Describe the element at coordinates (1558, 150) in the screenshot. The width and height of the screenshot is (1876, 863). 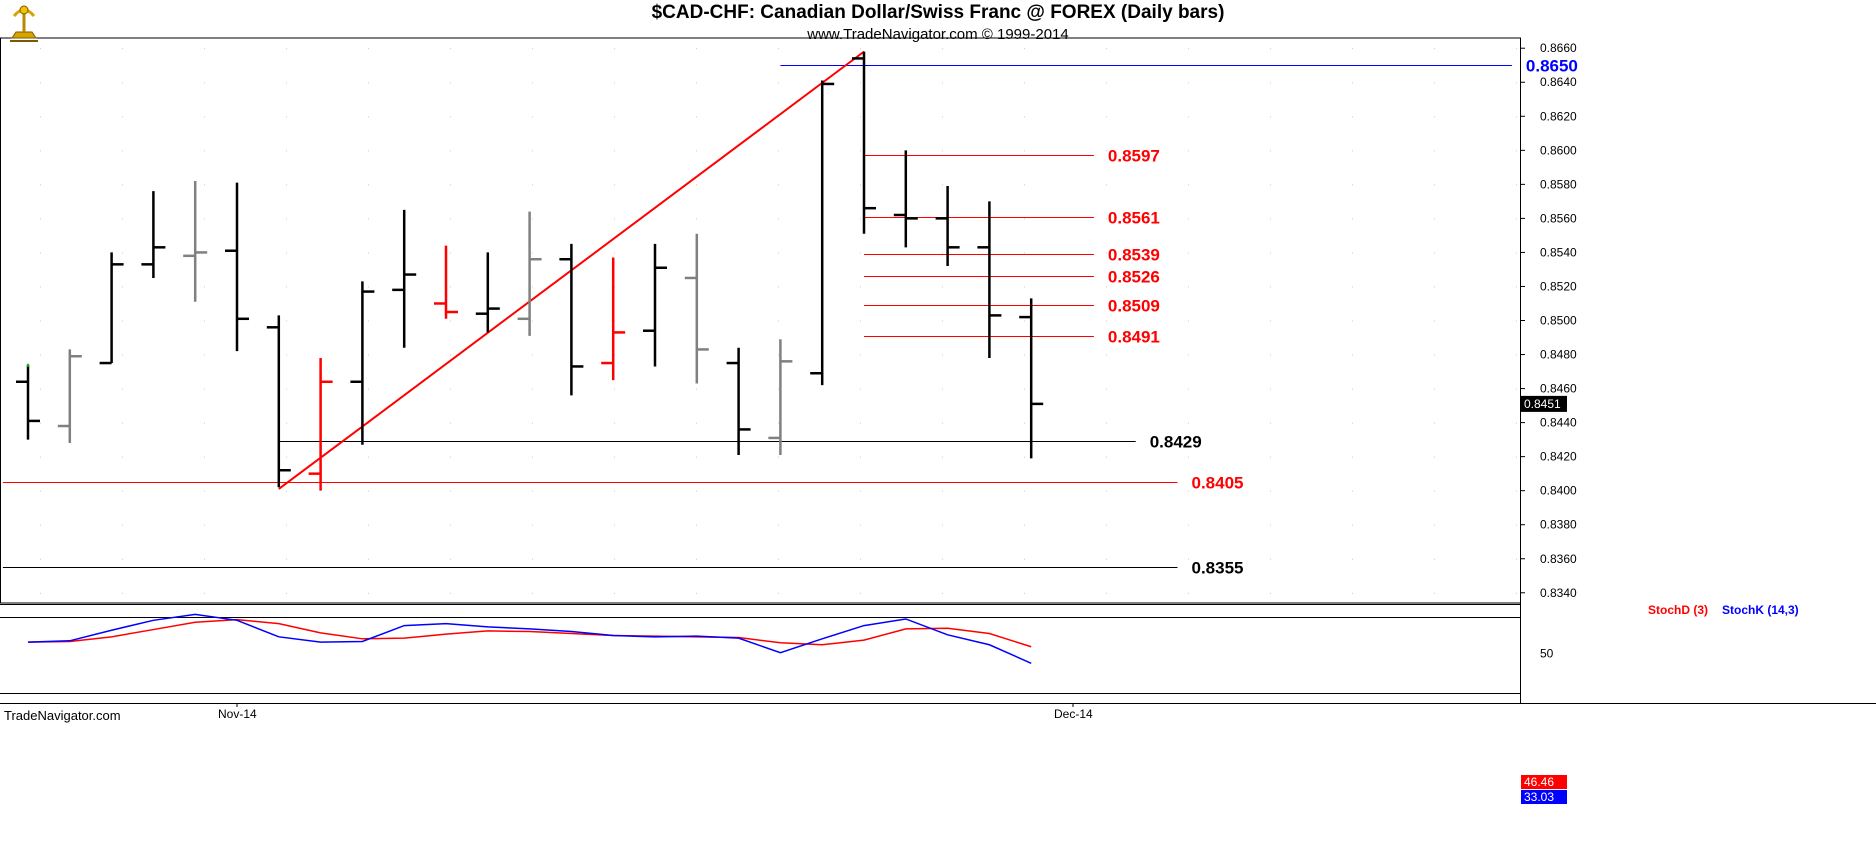
I see `price-tick-label: 0.8600` at that location.